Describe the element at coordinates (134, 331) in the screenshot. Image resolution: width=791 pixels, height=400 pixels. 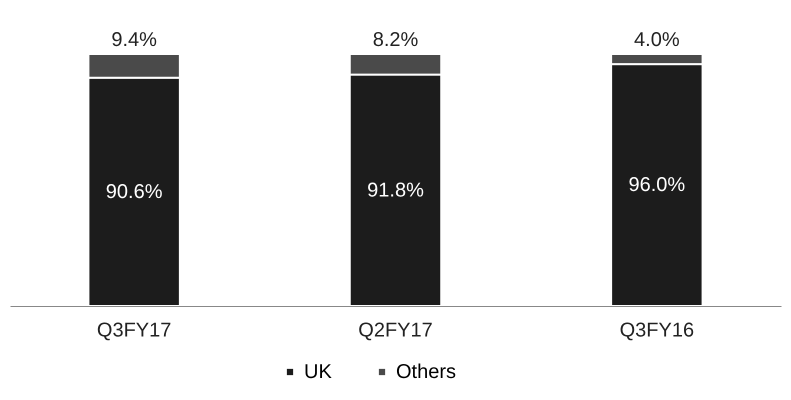
I see `x-tick-label: Q3FY17` at that location.